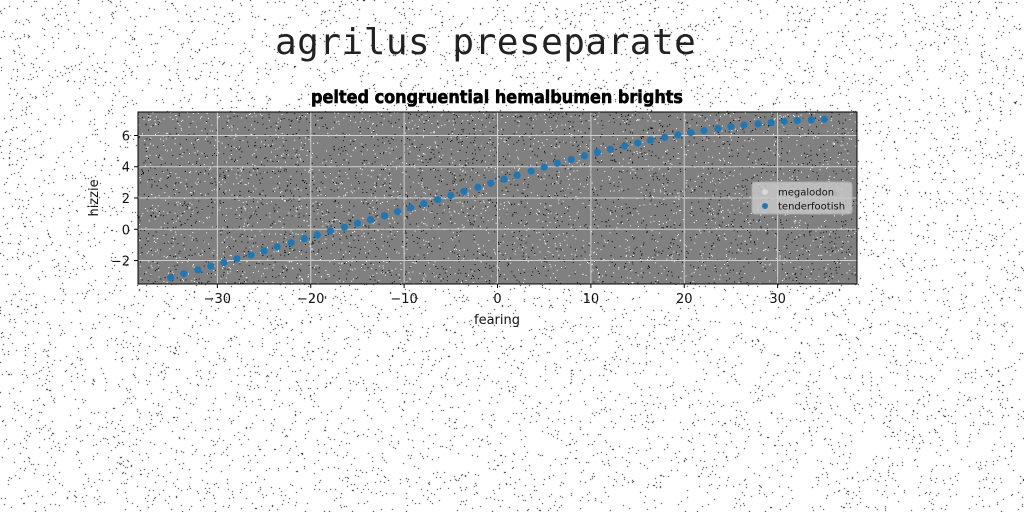 The height and width of the screenshot is (512, 1024). What do you see at coordinates (806, 193) in the screenshot?
I see `legend-label: megalodon` at bounding box center [806, 193].